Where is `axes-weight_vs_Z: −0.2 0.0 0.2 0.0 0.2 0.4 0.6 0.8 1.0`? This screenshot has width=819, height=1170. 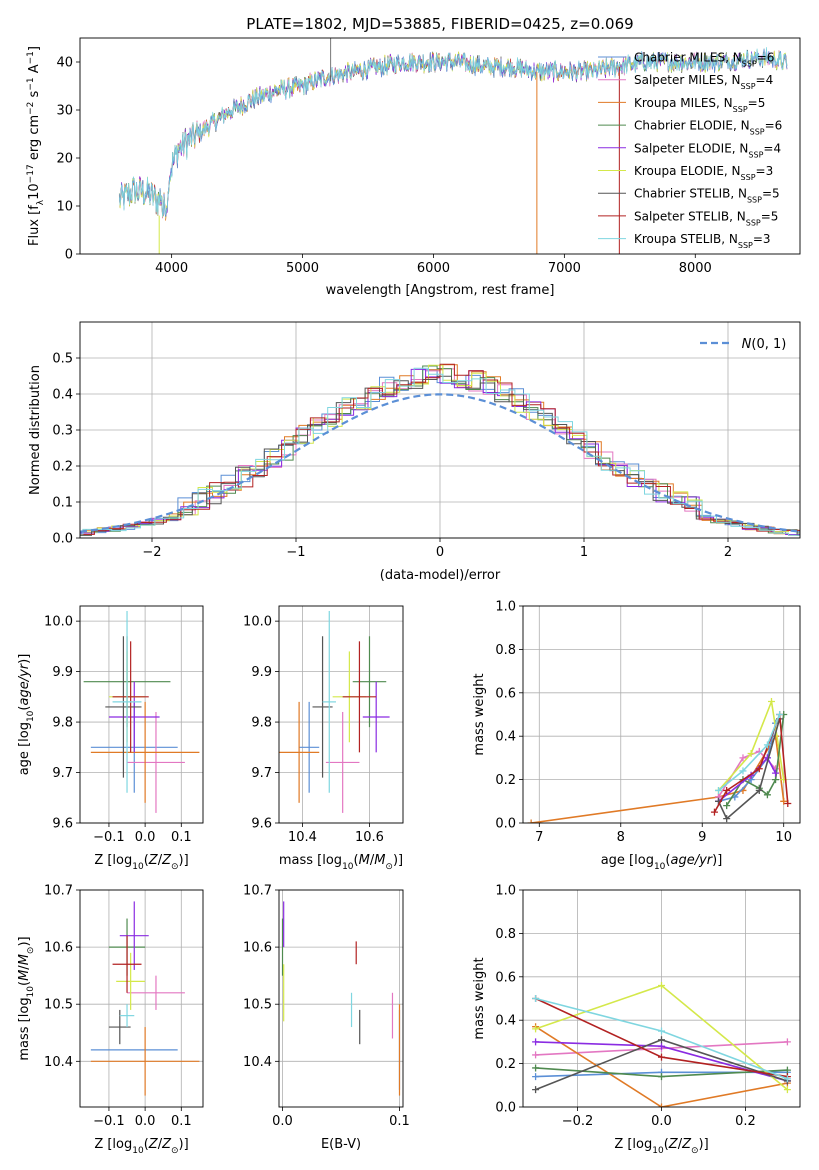
axes-weight_vs_Z: −0.2 0.0 0.2 0.0 0.2 0.4 0.6 0.8 1.0 is located at coordinates (647, 1006).